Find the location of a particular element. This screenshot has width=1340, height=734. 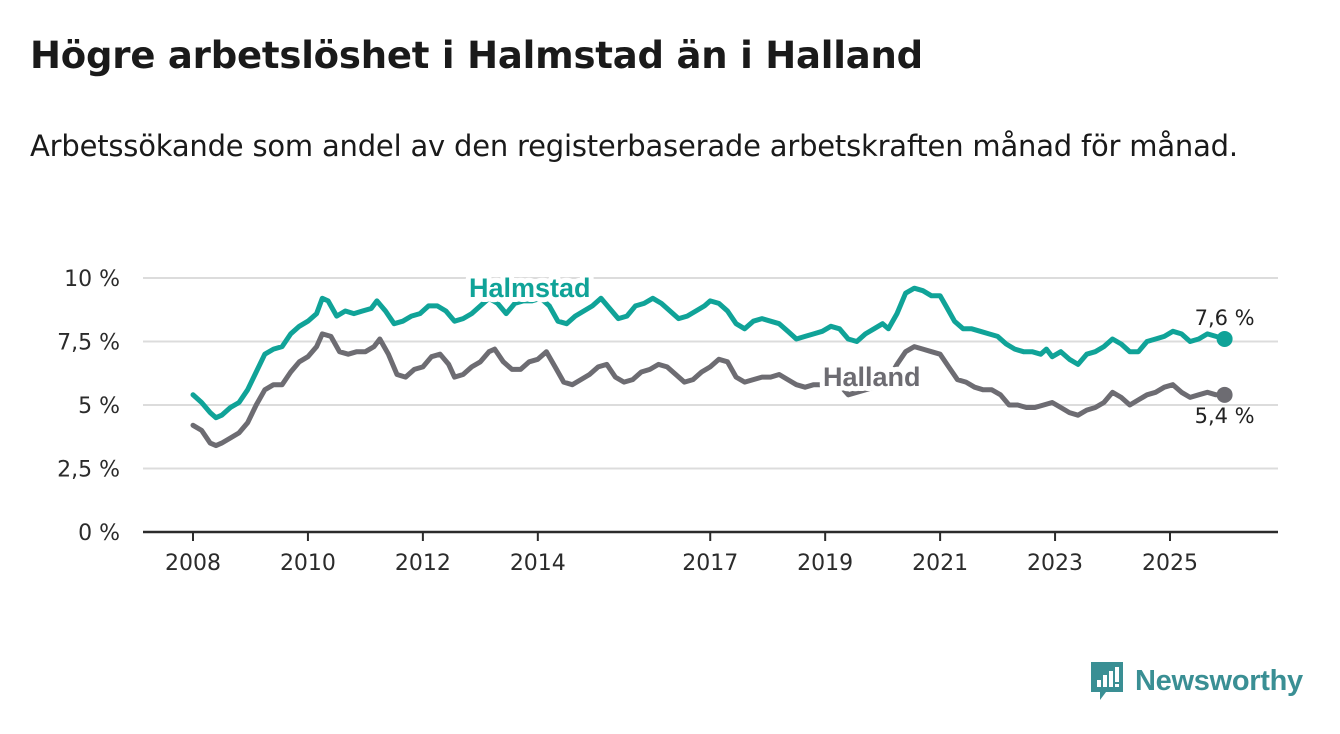

y-tick-label: 10 % is located at coordinates (92, 279).